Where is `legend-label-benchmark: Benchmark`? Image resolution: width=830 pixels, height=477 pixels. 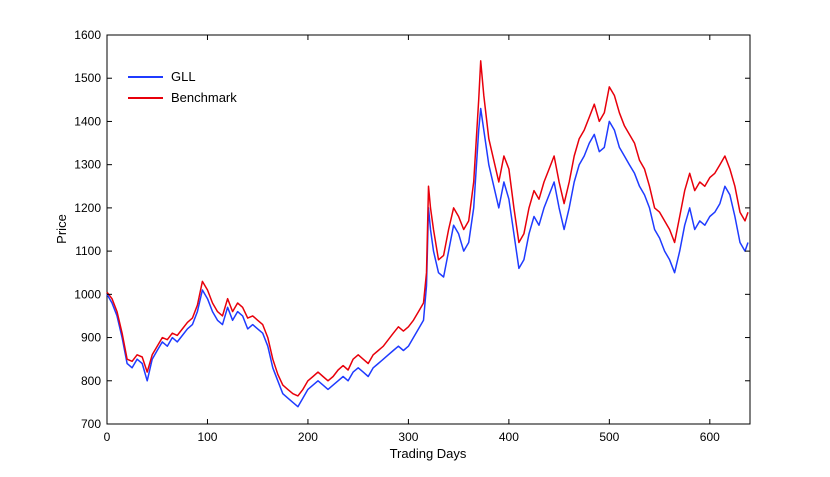
legend-label-benchmark: Benchmark is located at coordinates (204, 97).